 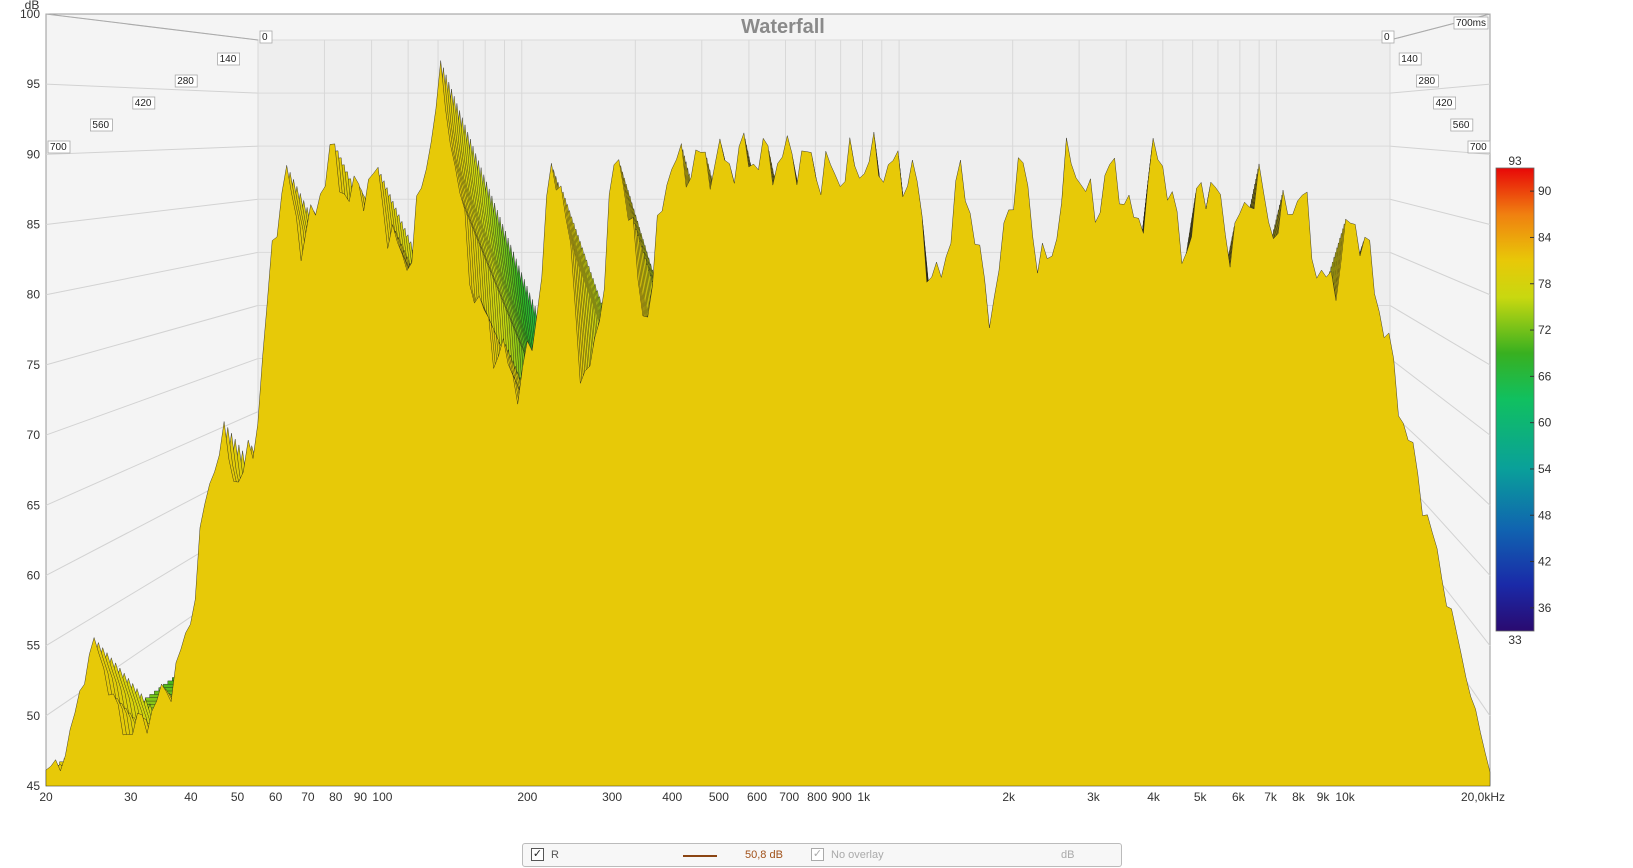 What do you see at coordinates (757, 797) in the screenshot?
I see `x-tick-label: 600` at bounding box center [757, 797].